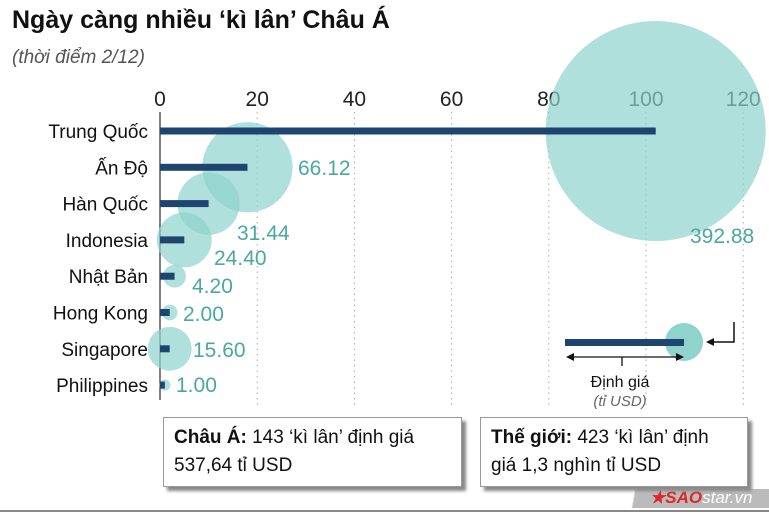 Image resolution: width=769 pixels, height=514 pixels. Describe the element at coordinates (219, 350) in the screenshot. I see `value-label: 15.60` at that location.